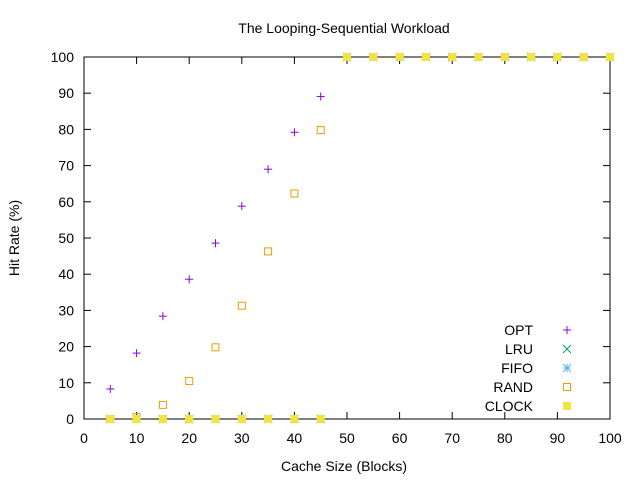 This screenshot has height=480, width=640. What do you see at coordinates (452, 438) in the screenshot?
I see `x-tick-label: 70` at bounding box center [452, 438].